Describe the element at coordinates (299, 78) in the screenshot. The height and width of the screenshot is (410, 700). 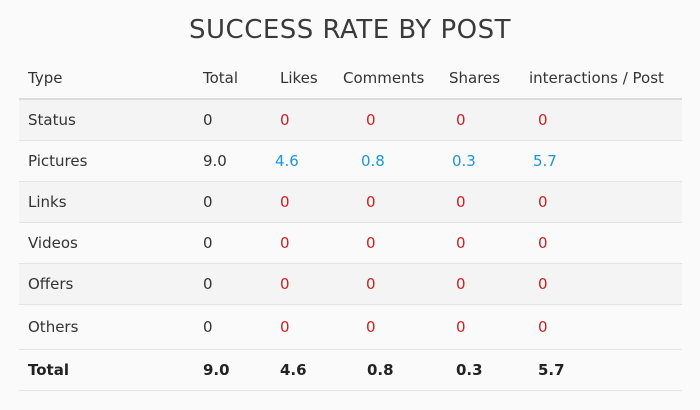
I see `column-header-likes: Likes` at that location.